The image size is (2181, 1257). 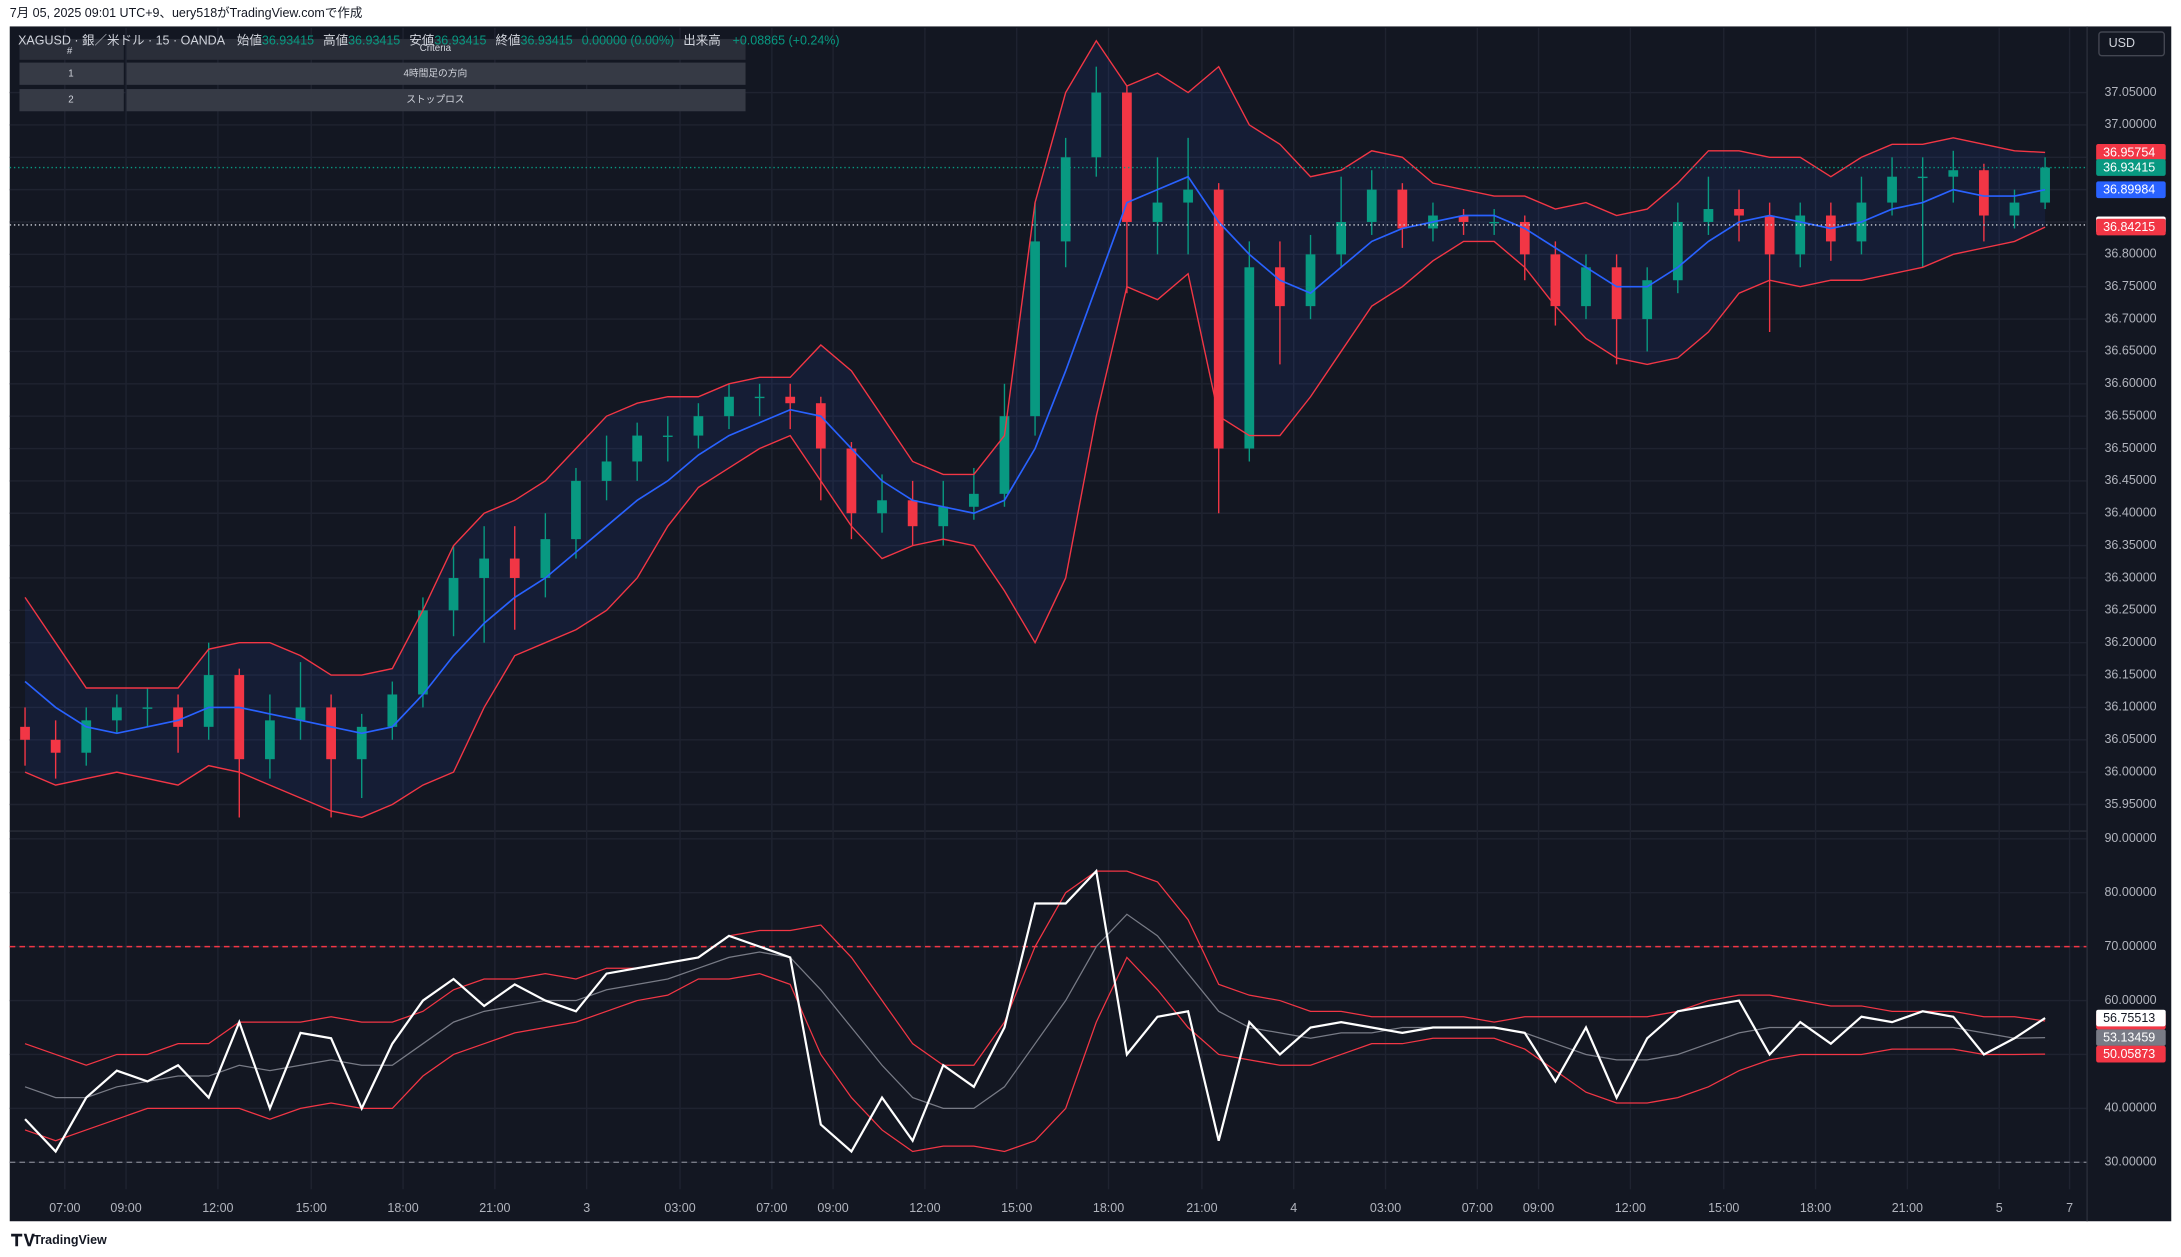 What do you see at coordinates (2129, 1018) in the screenshot?
I see `price-tag-label: 56.75513` at bounding box center [2129, 1018].